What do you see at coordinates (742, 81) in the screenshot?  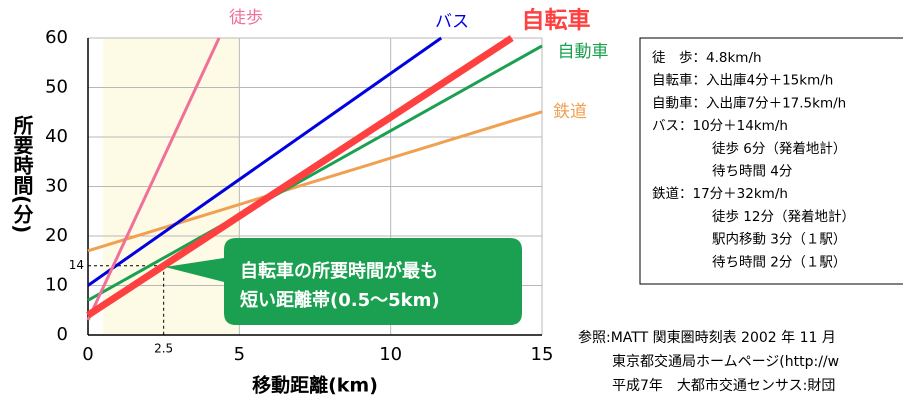 I see `note-text: 自転車：入出庫4分＋15km/h` at bounding box center [742, 81].